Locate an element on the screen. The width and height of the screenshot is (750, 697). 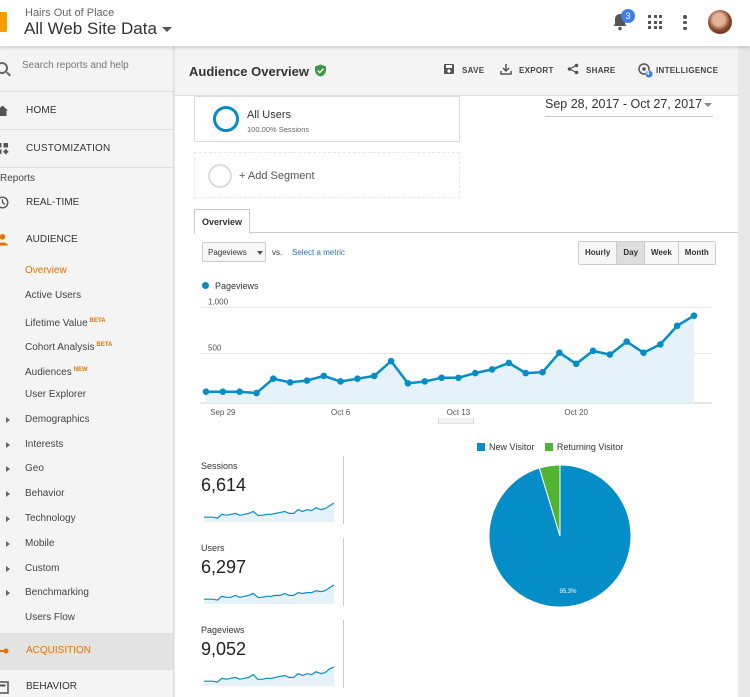
property-selector: All Web Site Data is located at coordinates (98, 29).